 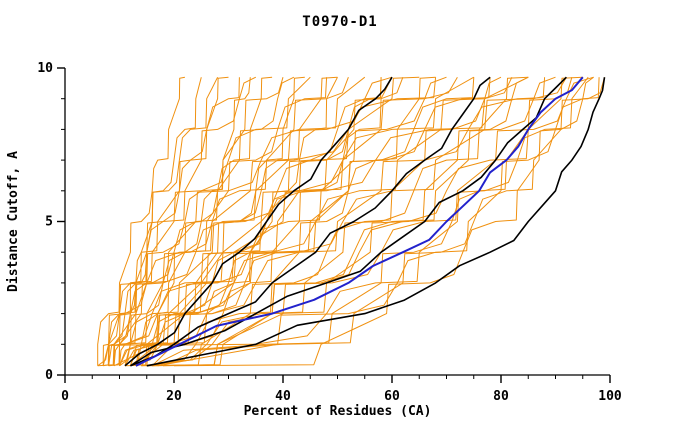 I want to click on y-axis-label: Distance Cutoff, A, so click(x=13, y=221).